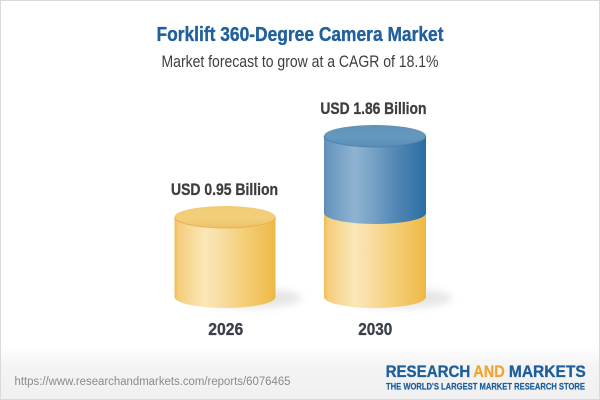 This screenshot has width=600, height=400. Describe the element at coordinates (300, 35) in the screenshot. I see `svg-text:Forklift 360-Degree Camera Mar: Forklift 360-Degree Camera Market` at that location.